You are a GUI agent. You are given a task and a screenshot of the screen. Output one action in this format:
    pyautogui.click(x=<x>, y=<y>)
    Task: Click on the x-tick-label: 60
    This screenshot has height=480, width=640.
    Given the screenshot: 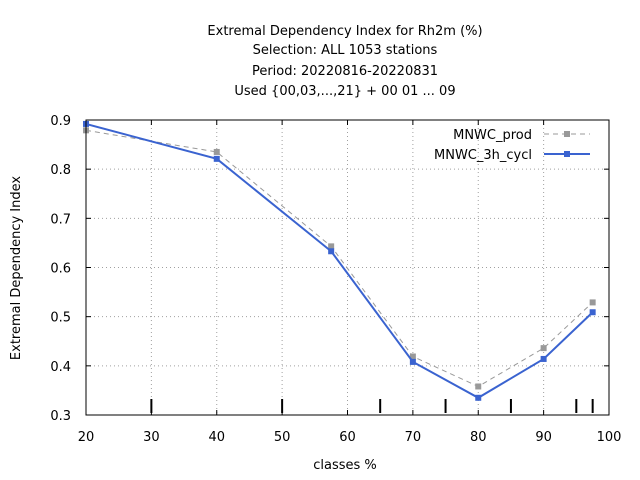 What is the action you would take?
    pyautogui.click(x=347, y=437)
    